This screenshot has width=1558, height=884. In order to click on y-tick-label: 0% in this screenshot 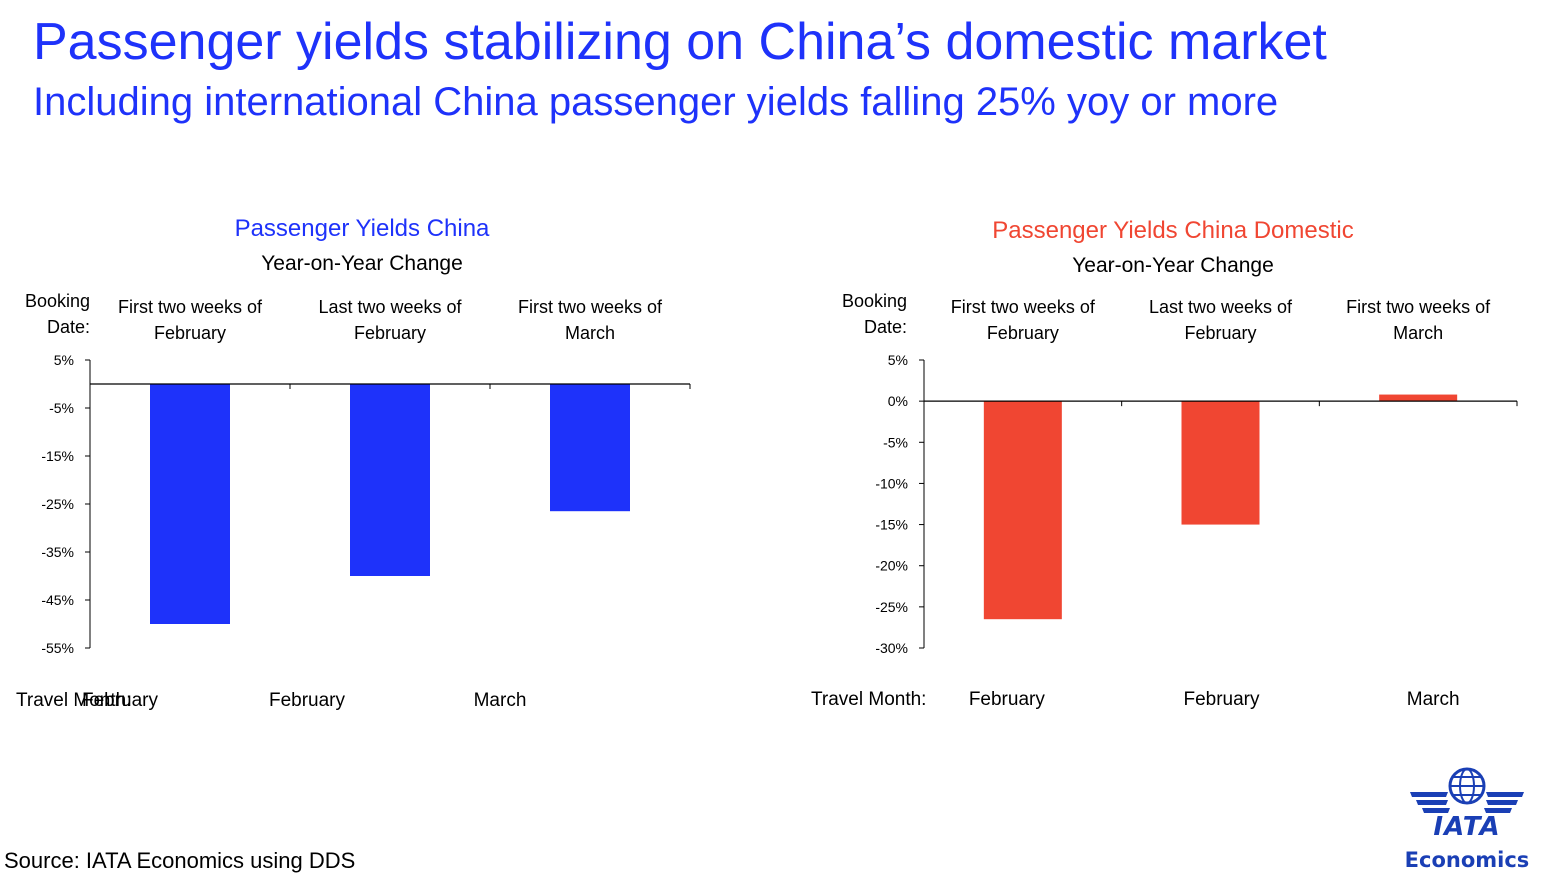, I will do `click(898, 401)`.